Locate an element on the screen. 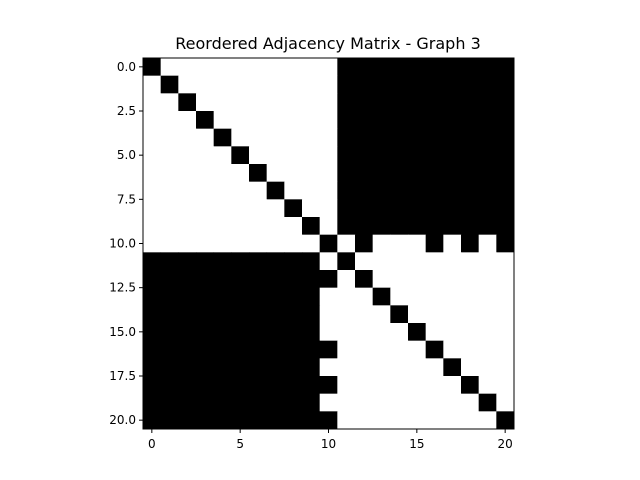 Image resolution: width=640 pixels, height=480 pixels. x-axis: 0 5 10 15 20 is located at coordinates (330, 440).